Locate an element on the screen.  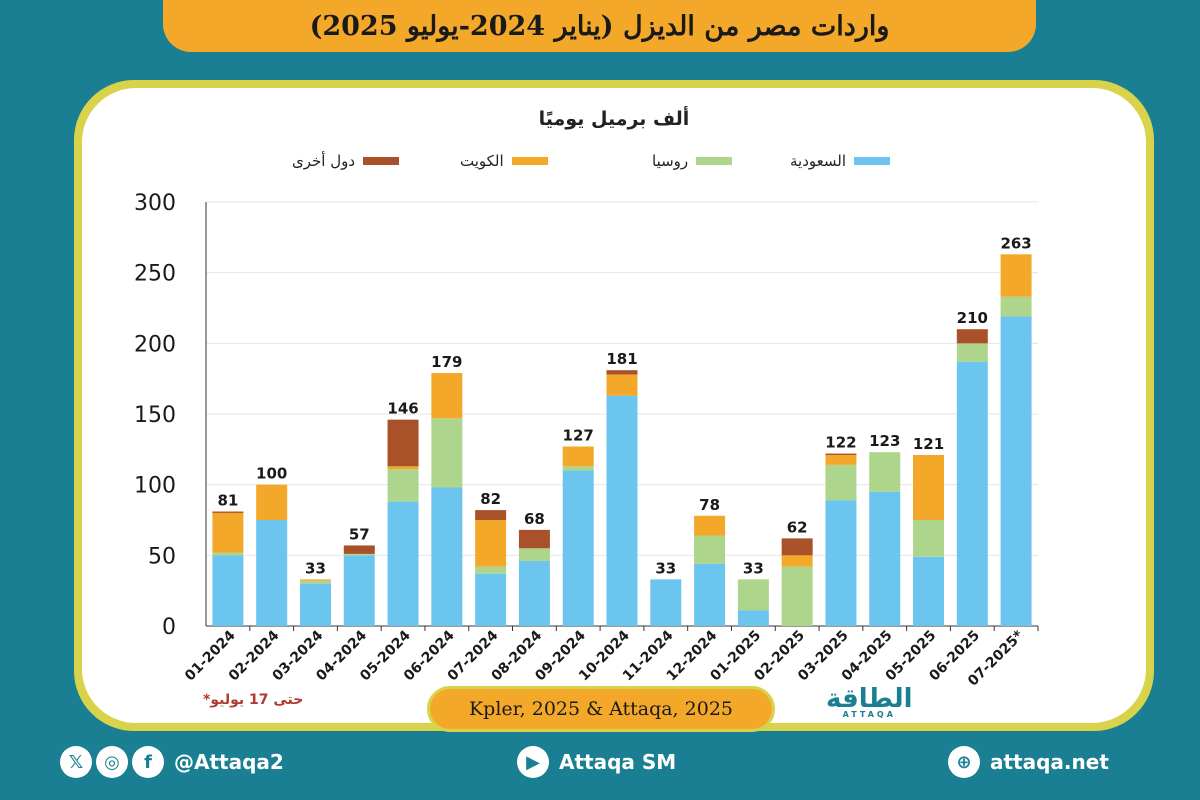
attaqa-logo: الطاقة ATTAQA is located at coordinates (869, 701).